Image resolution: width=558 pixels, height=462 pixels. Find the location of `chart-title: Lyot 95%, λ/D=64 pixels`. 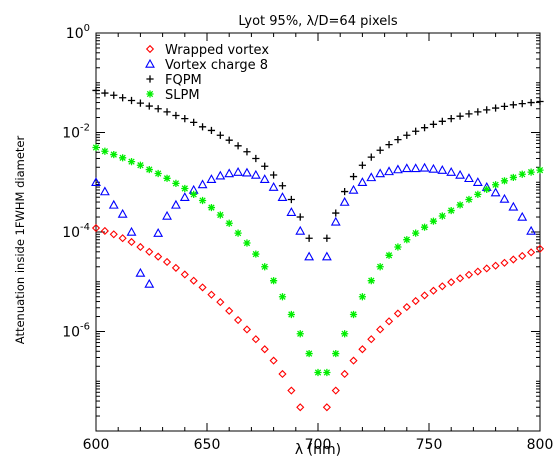

chart-title: Lyot 95%, λ/D=64 pixels is located at coordinates (318, 21).